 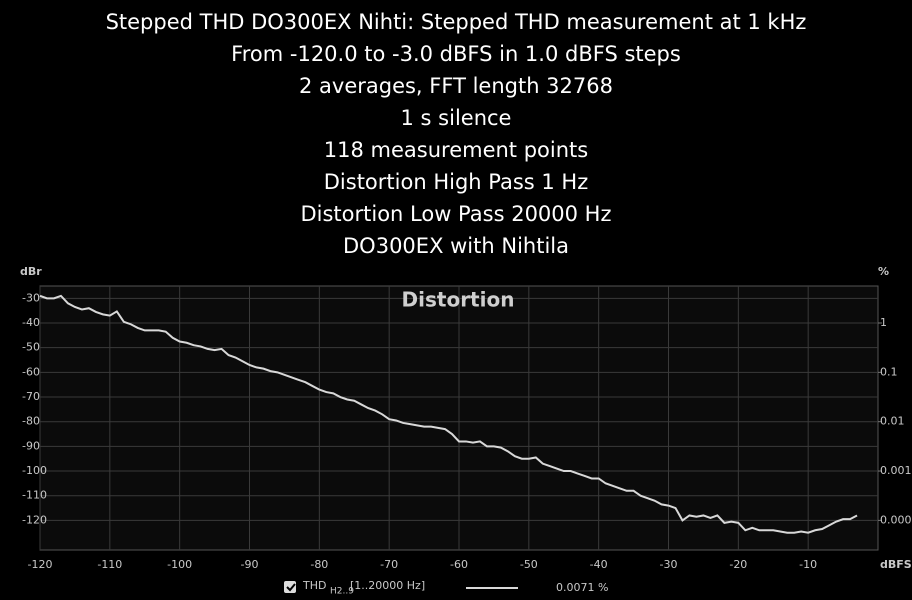 What do you see at coordinates (455, 214) in the screenshot?
I see `header-line: Distortion Low Pass 20000 Hz` at bounding box center [455, 214].